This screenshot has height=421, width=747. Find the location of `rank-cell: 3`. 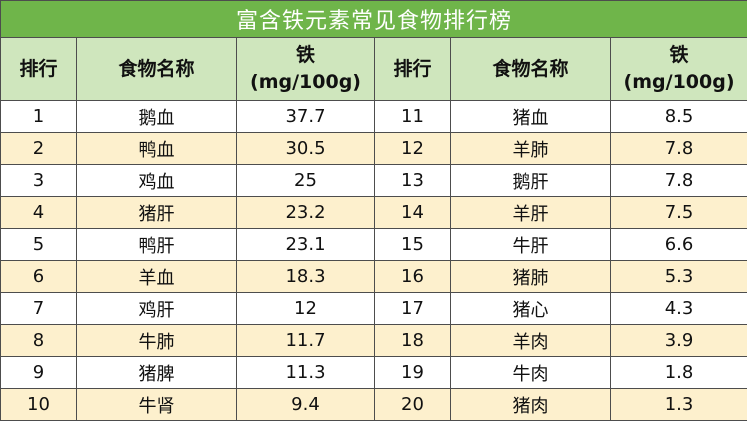

rank-cell: 3 is located at coordinates (38, 180).